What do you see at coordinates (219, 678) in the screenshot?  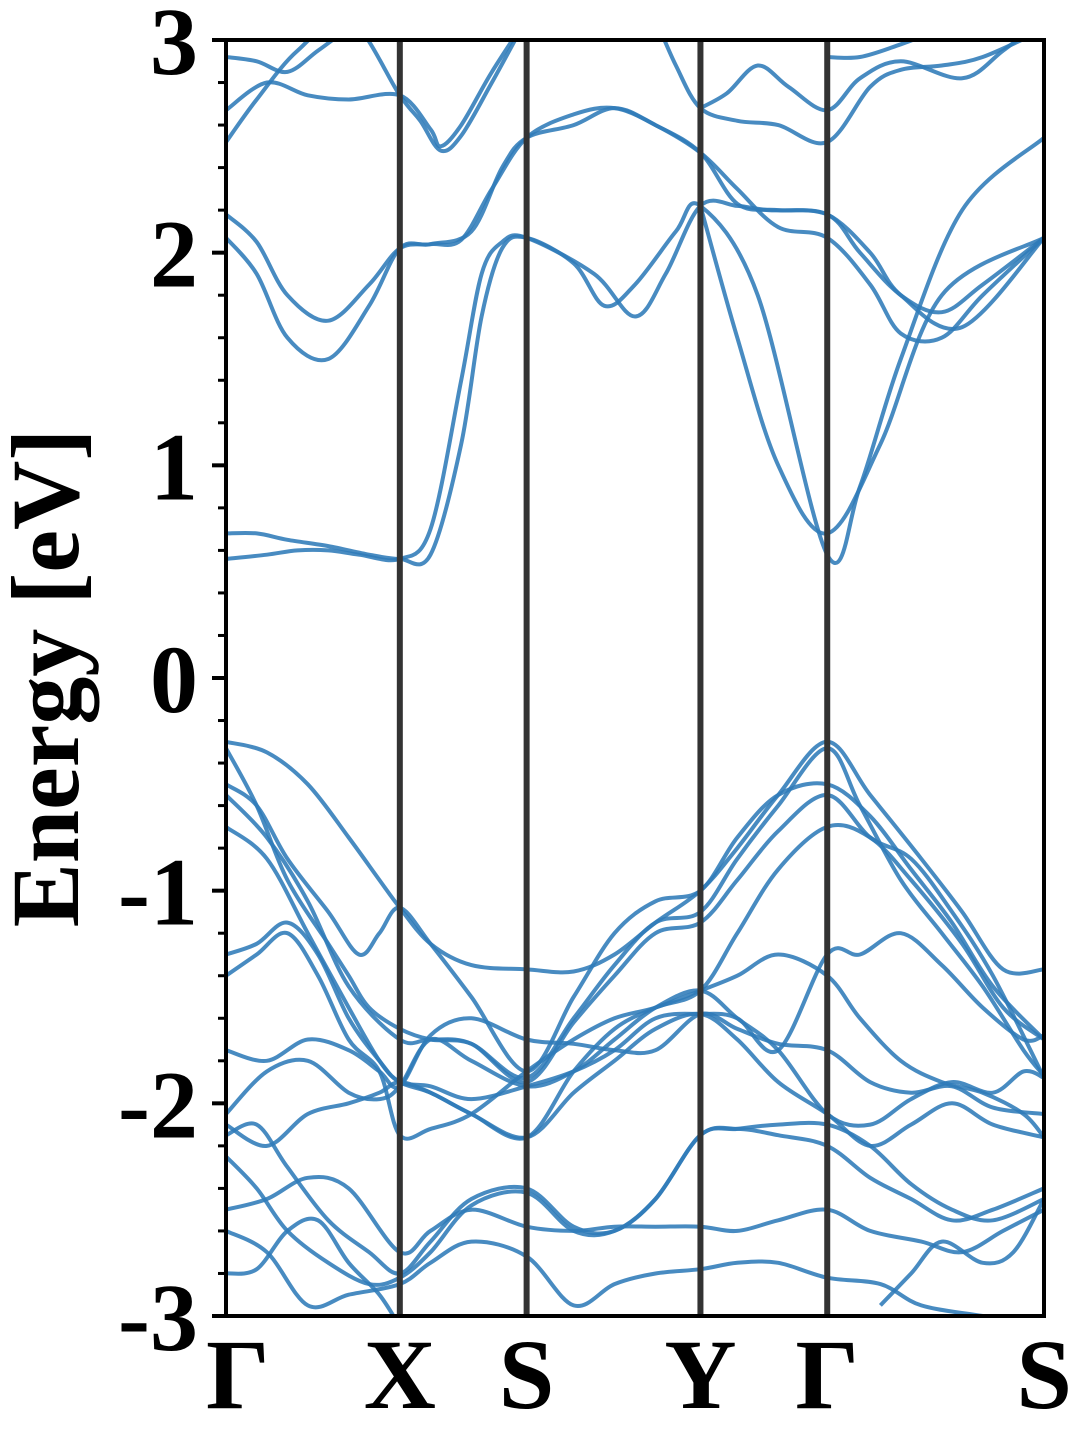 I see `y-ticks` at bounding box center [219, 678].